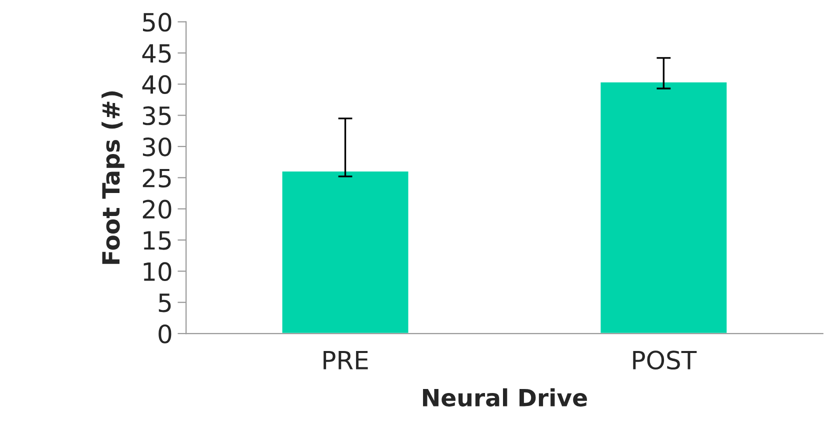 This screenshot has width=827, height=436. I want to click on y-tick-label: 15, so click(157, 240).